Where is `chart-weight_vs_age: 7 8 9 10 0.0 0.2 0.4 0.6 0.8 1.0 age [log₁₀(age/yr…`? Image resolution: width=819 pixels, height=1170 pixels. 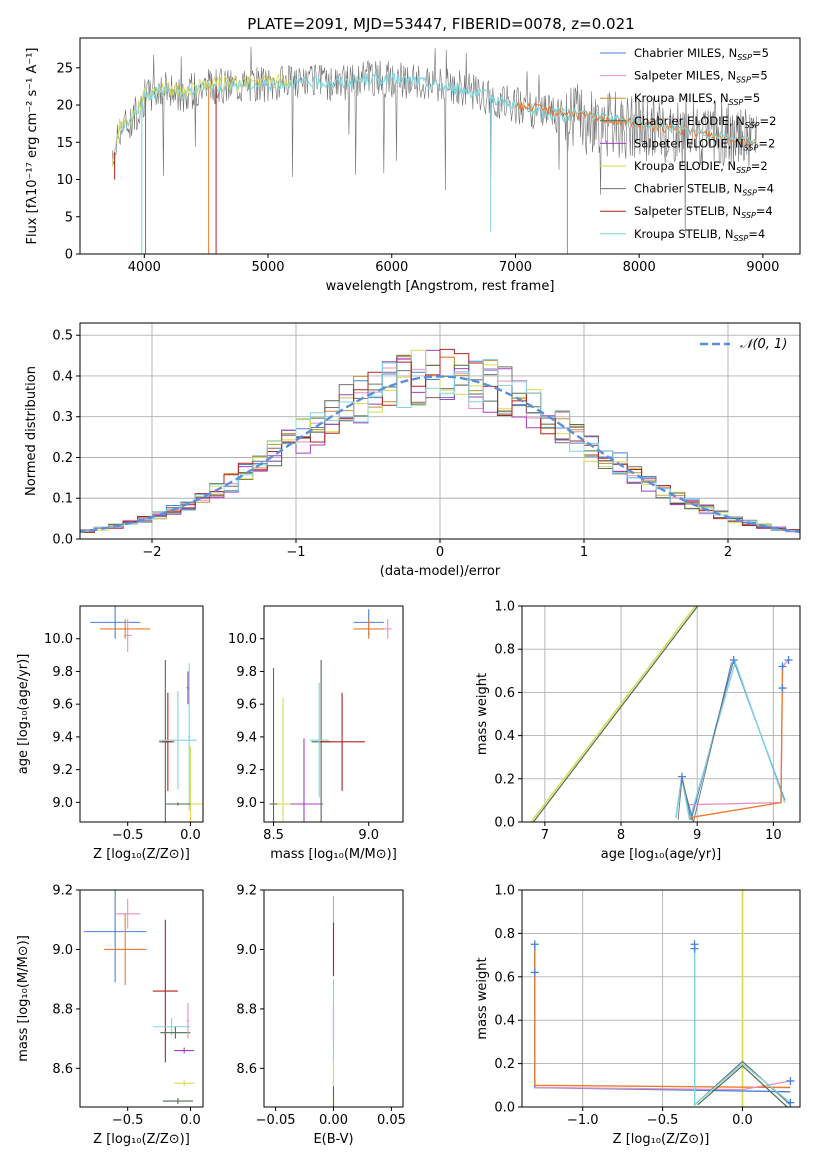 chart-weight_vs_age: 7 8 9 10 0.0 0.2 0.4 0.6 0.8 1.0 age [log₁₀(age/yr… is located at coordinates (638, 731).